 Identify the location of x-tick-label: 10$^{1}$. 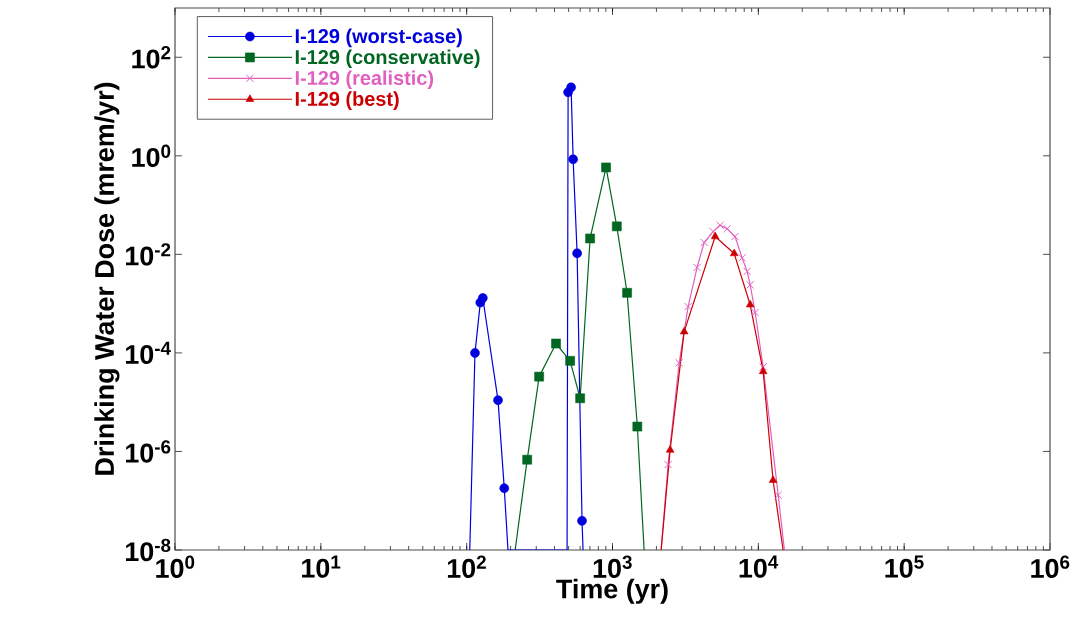
(321, 566).